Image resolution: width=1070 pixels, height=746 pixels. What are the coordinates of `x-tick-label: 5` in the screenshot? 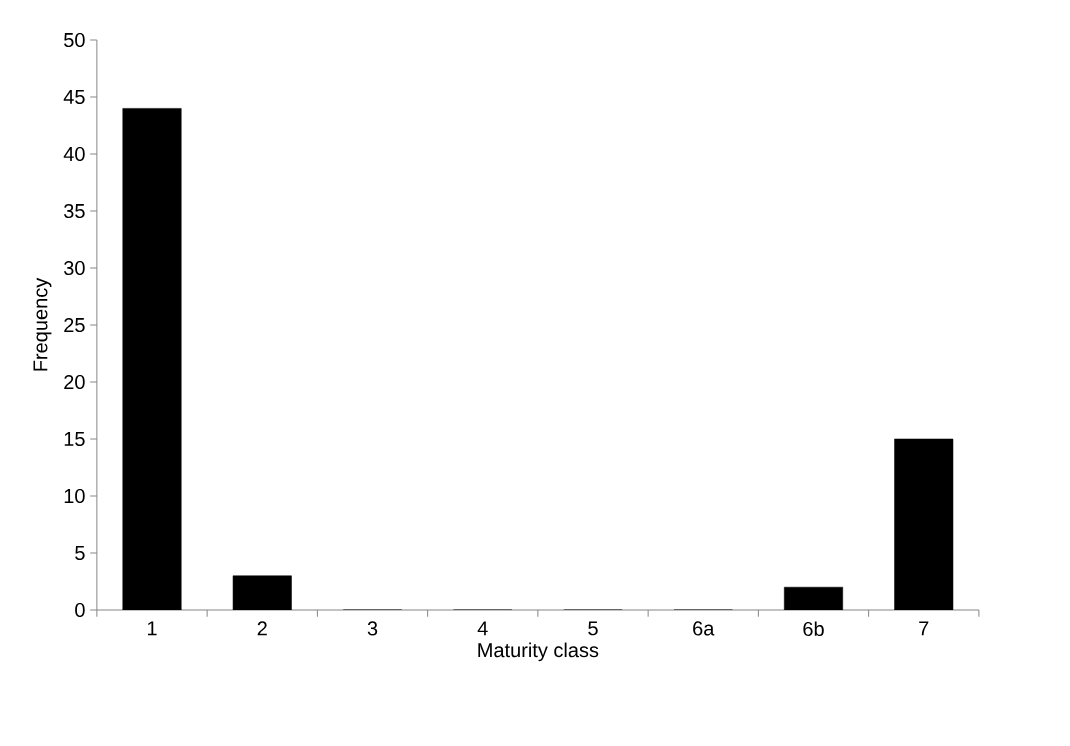 It's located at (593, 628).